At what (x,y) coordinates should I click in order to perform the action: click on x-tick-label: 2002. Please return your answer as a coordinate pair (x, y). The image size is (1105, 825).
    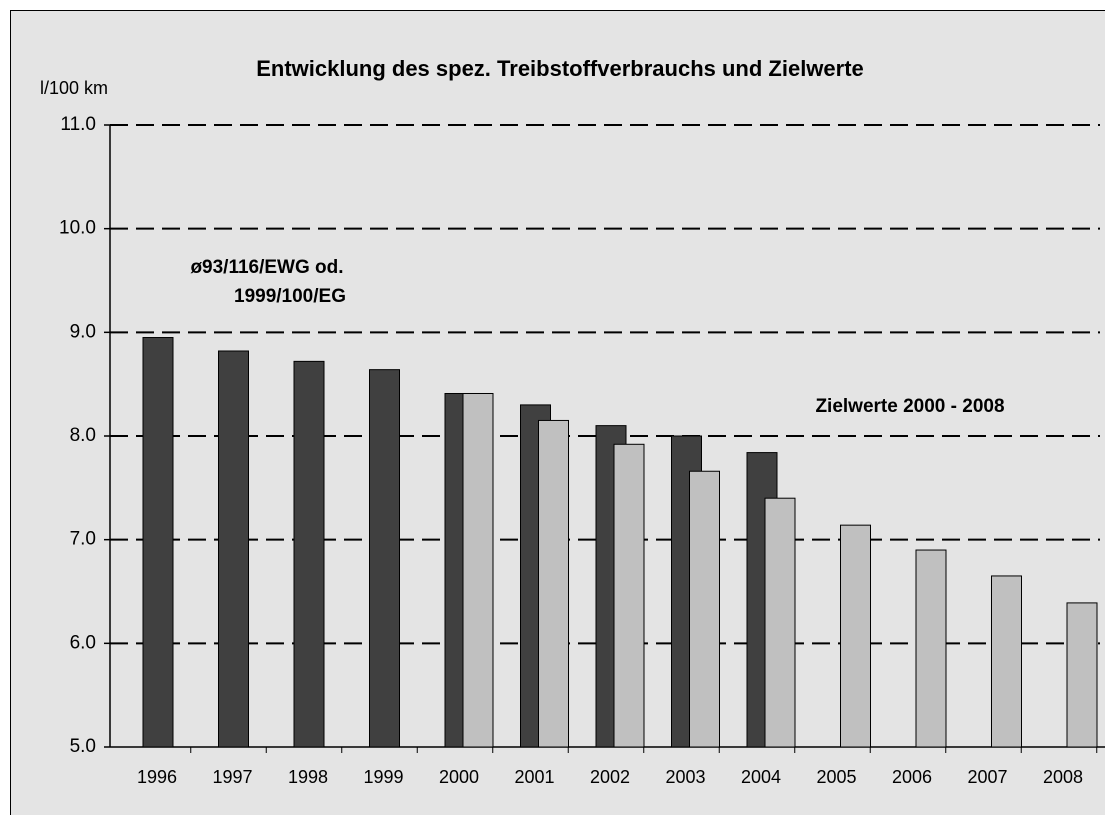
    Looking at the image, I should click on (610, 777).